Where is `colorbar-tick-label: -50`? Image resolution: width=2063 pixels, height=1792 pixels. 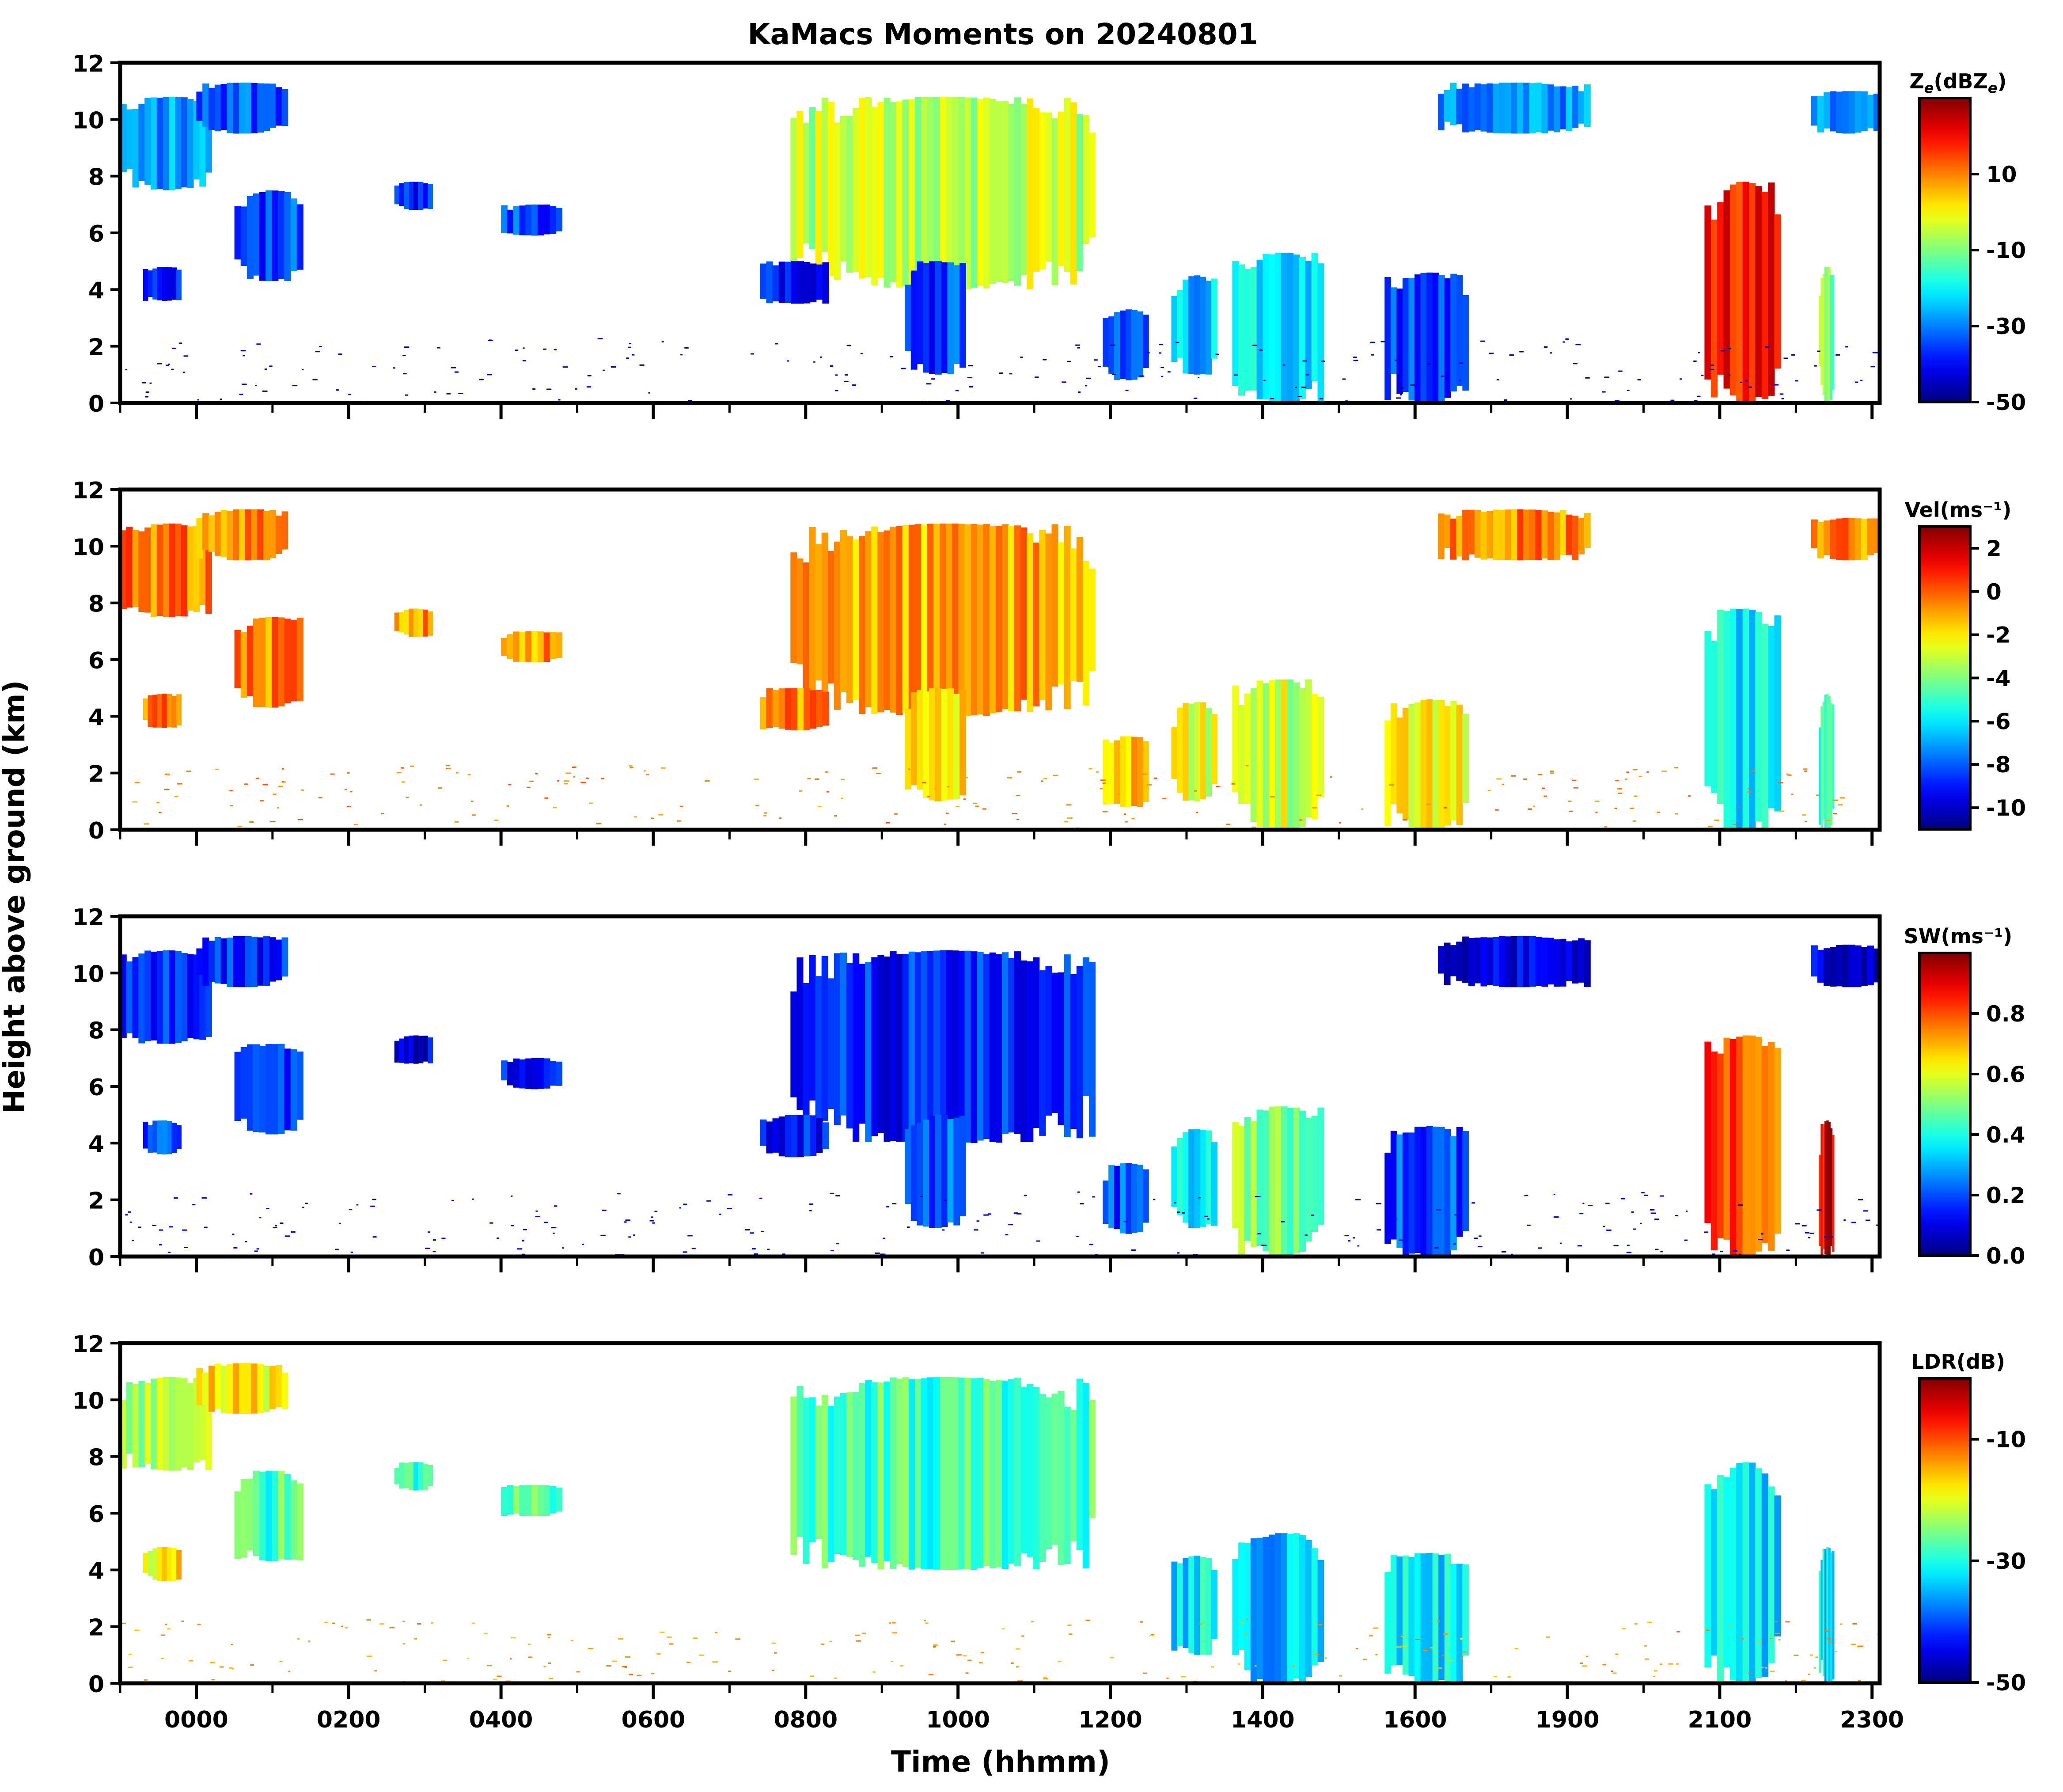 colorbar-tick-label: -50 is located at coordinates (2006, 1683).